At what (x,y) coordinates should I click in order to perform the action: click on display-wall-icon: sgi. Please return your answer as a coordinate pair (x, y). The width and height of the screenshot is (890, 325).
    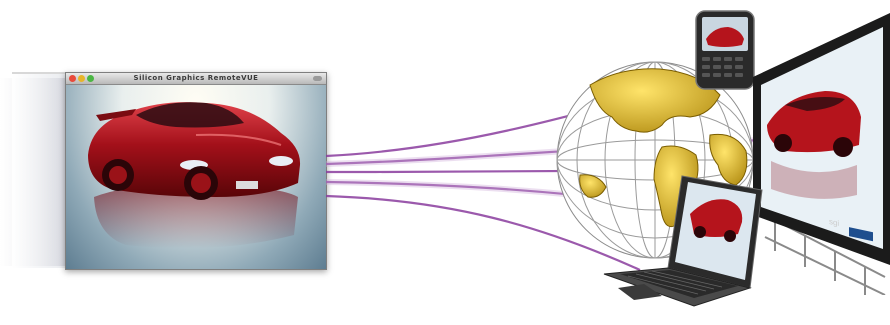
    Looking at the image, I should click on (821, 154).